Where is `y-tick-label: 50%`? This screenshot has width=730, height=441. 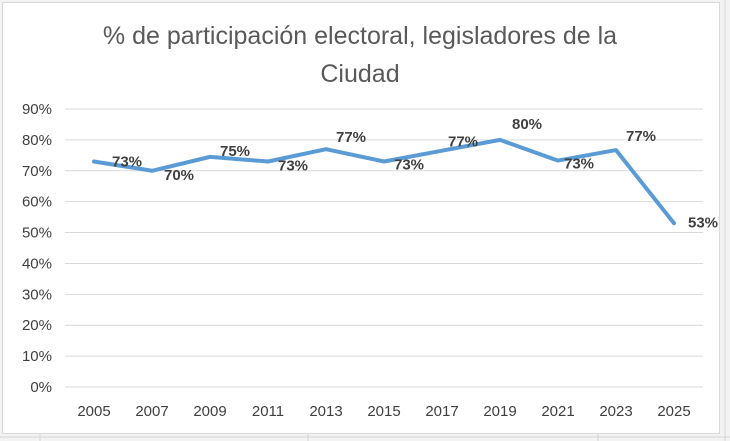 y-tick-label: 50% is located at coordinates (37, 233).